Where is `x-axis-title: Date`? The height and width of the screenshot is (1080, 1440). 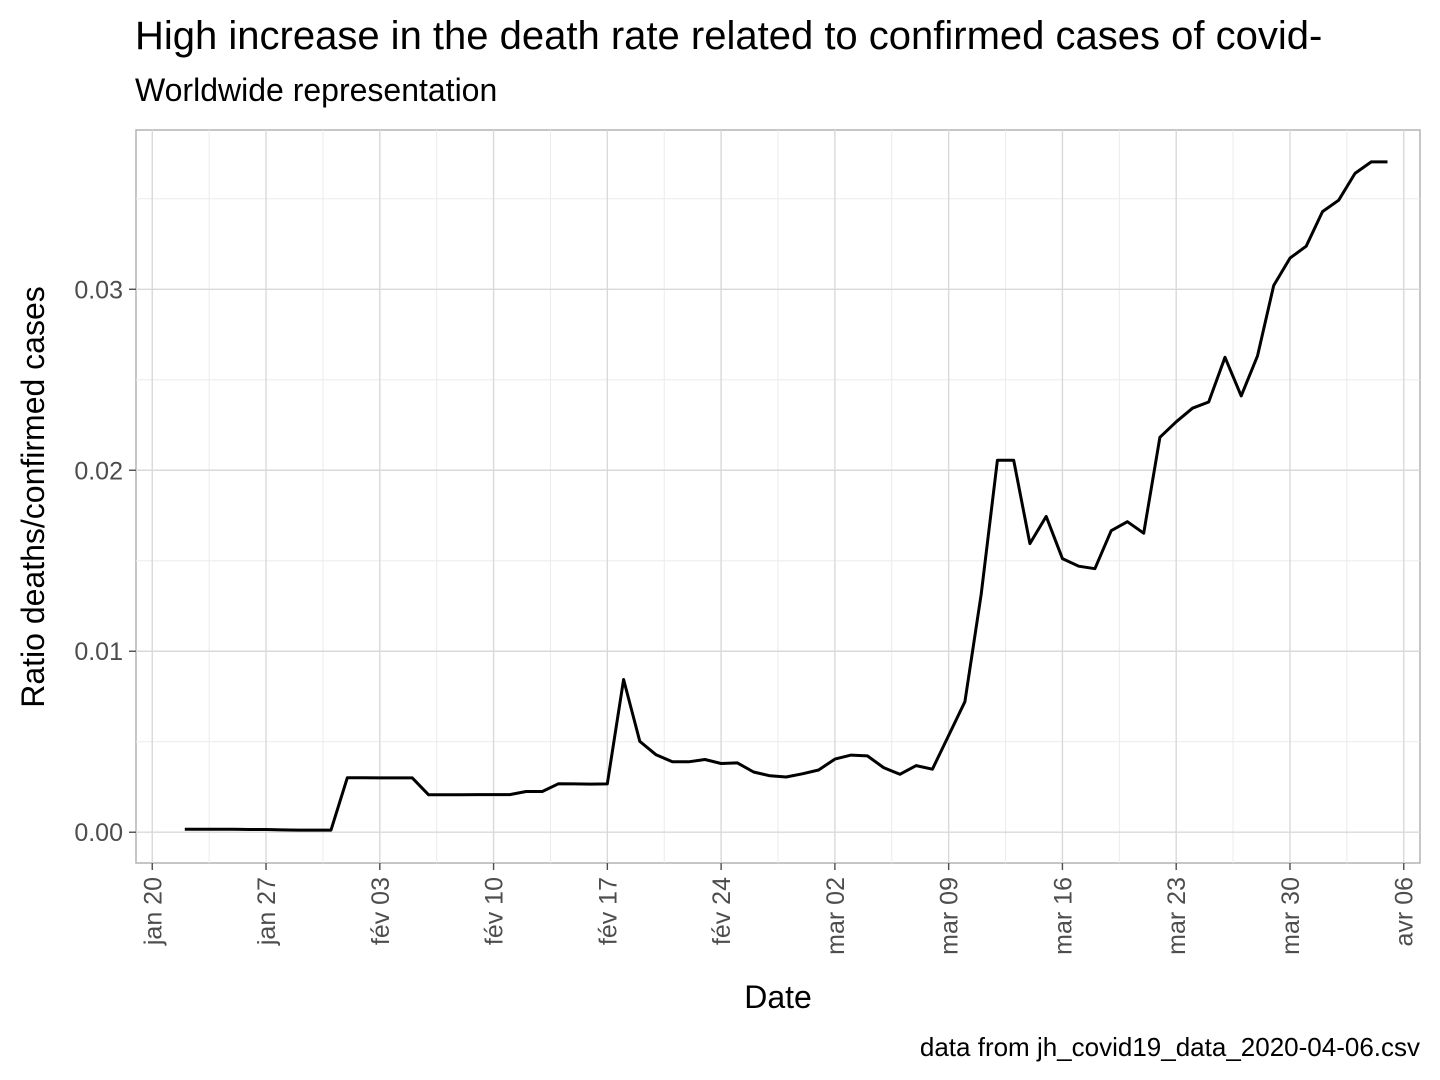
x-axis-title: Date is located at coordinates (778, 997).